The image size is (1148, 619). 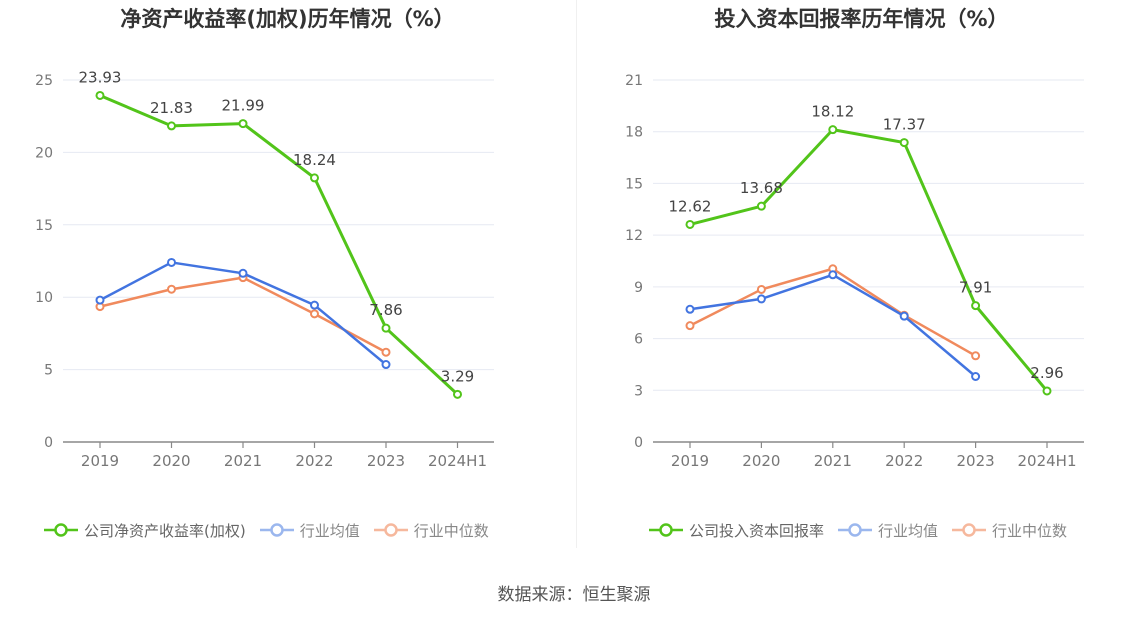 What do you see at coordinates (287, 19) in the screenshot?
I see `chart-title-roe: 净资产收益率(加权)历年情况（%）` at bounding box center [287, 19].